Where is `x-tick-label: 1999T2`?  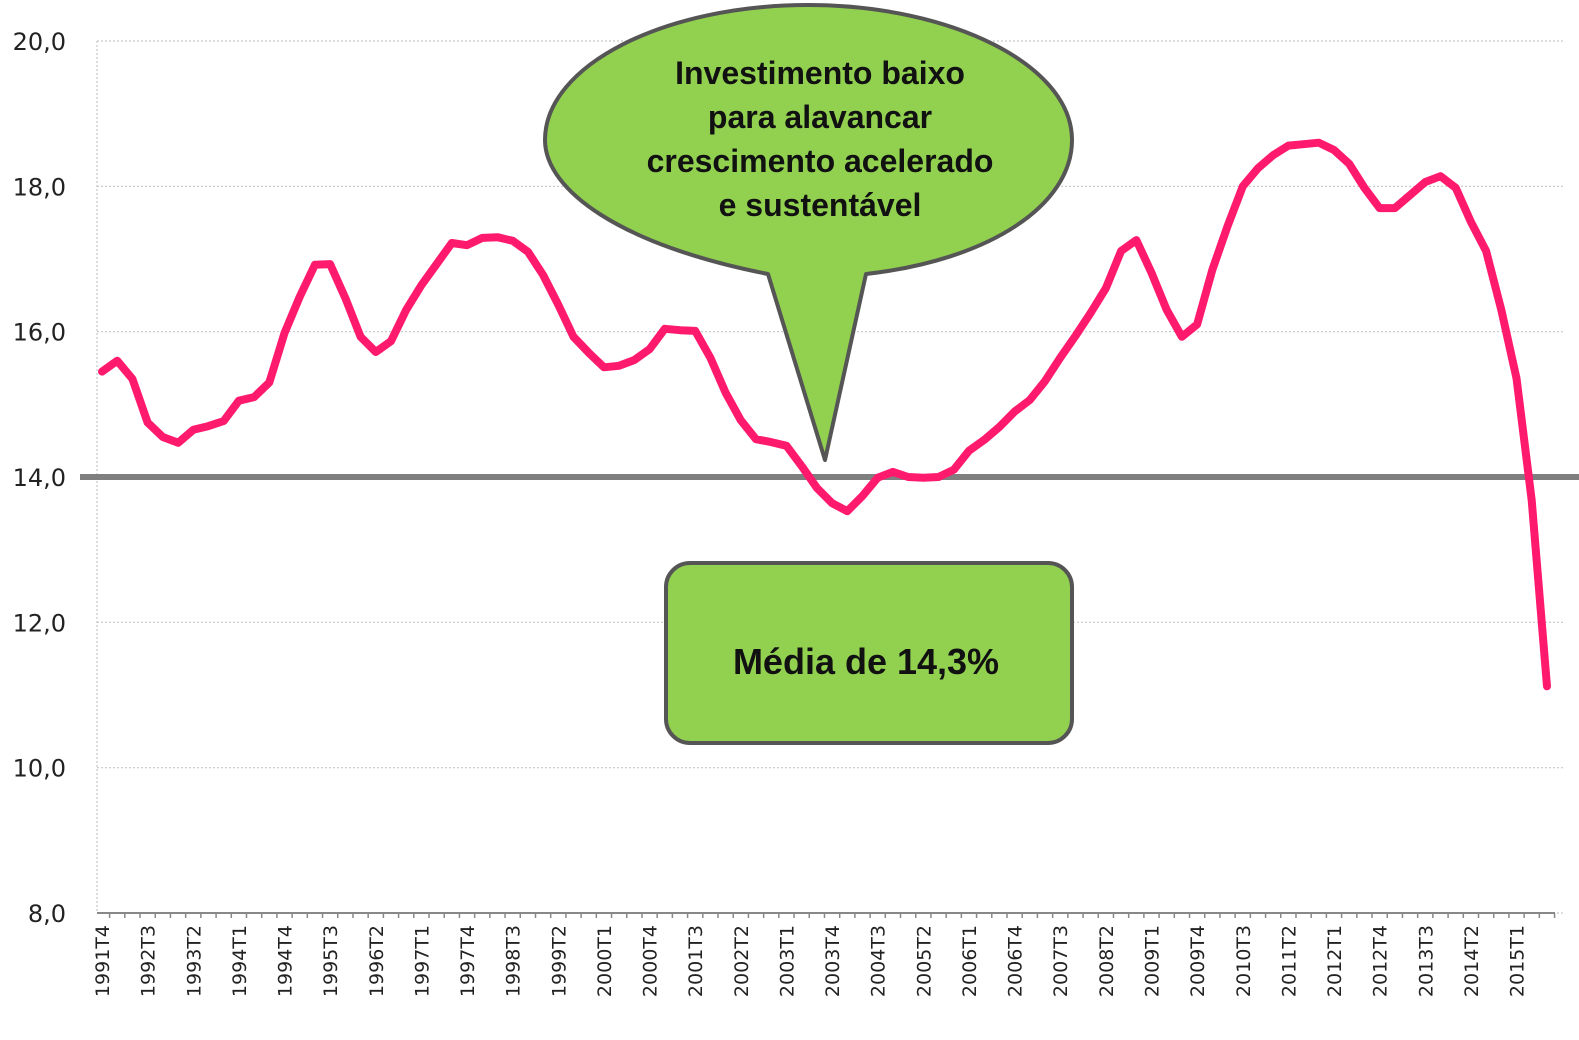
x-tick-label: 1999T2 is located at coordinates (559, 961).